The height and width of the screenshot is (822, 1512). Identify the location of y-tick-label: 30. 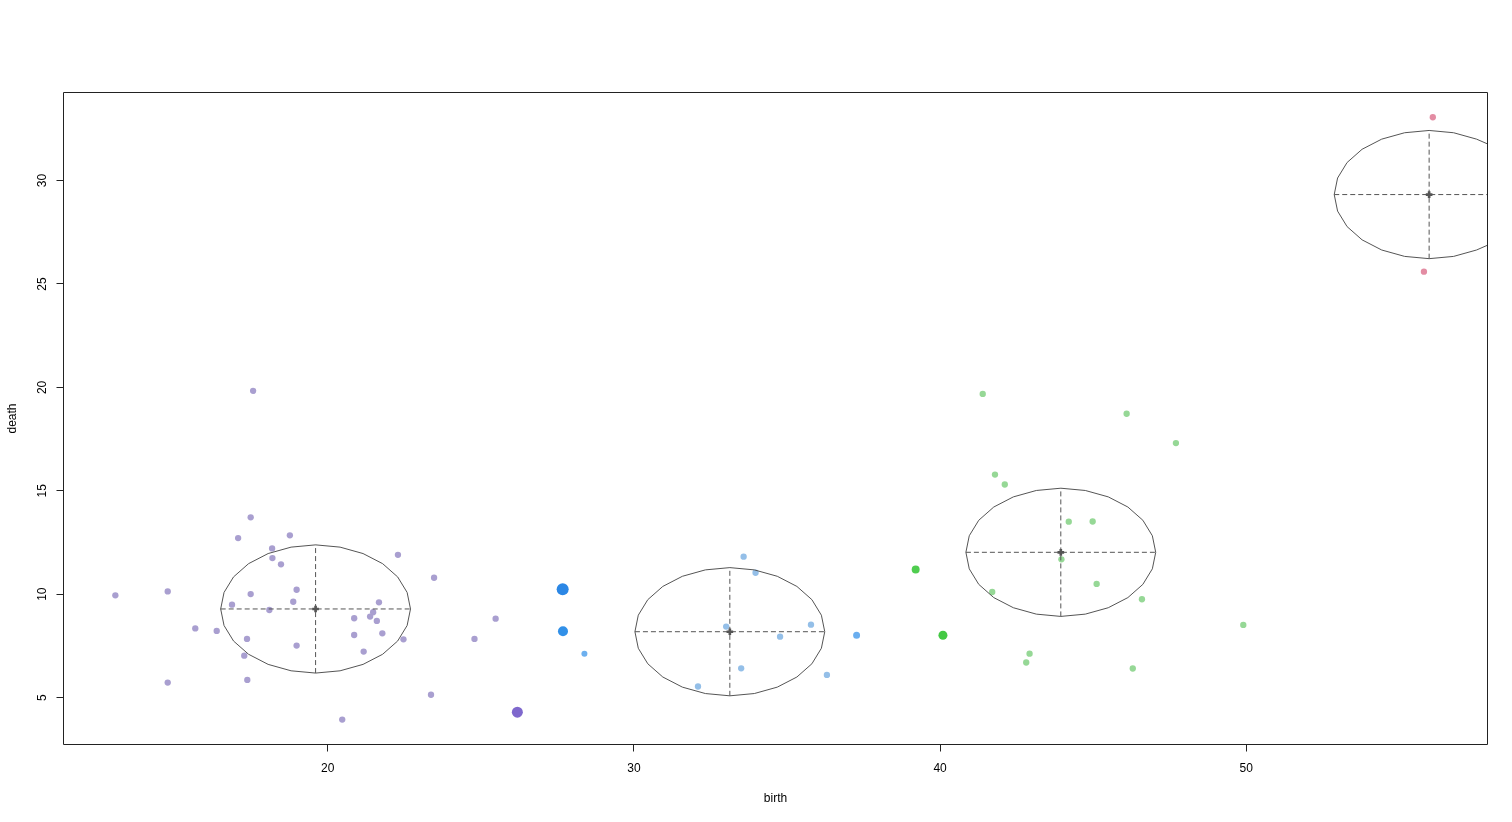
(41, 180).